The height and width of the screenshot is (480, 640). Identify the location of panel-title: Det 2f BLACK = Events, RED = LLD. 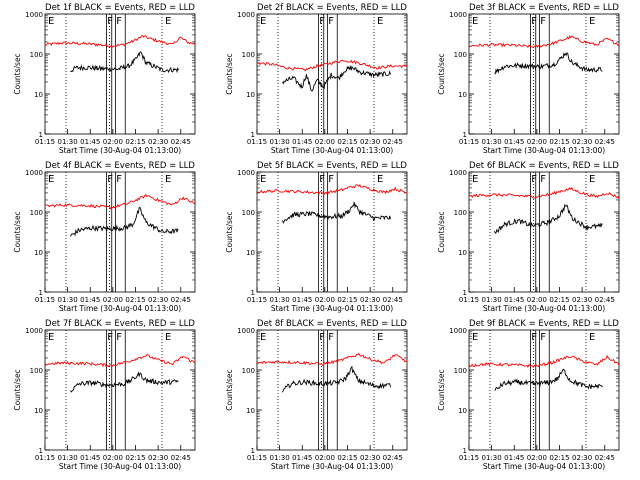
(332, 8).